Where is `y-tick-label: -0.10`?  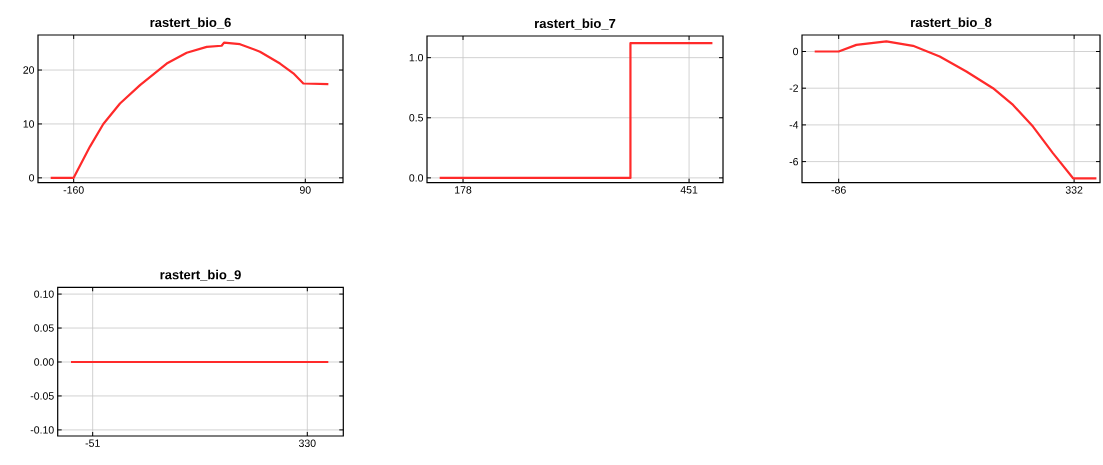
y-tick-label: -0.10 is located at coordinates (42, 430).